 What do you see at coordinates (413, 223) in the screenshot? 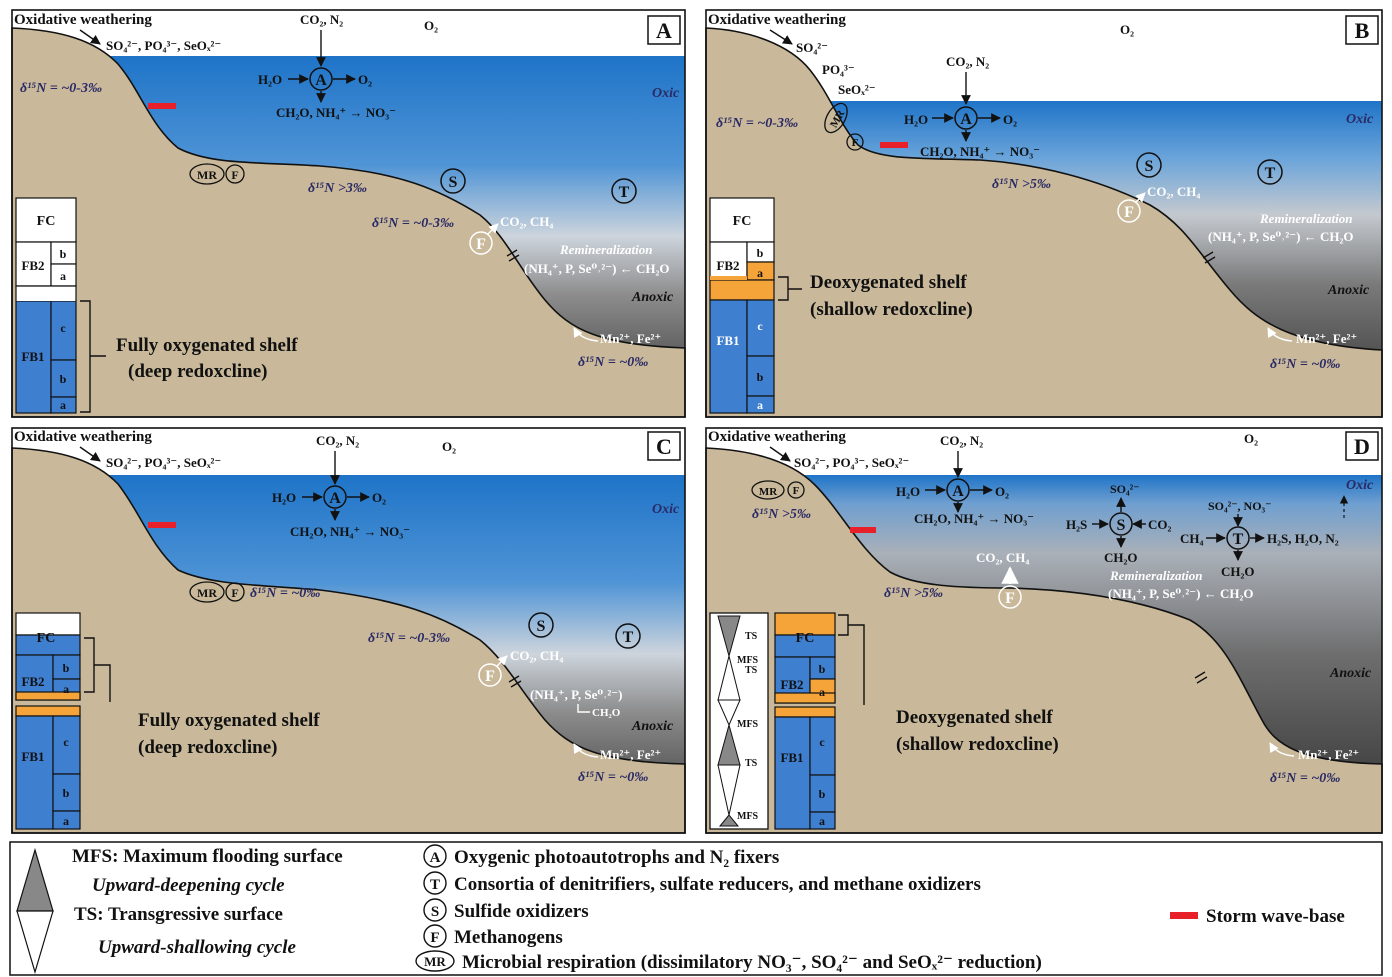
I see `panel-a-d15n-3: δ¹⁵N = ~0-3‰` at bounding box center [413, 223].